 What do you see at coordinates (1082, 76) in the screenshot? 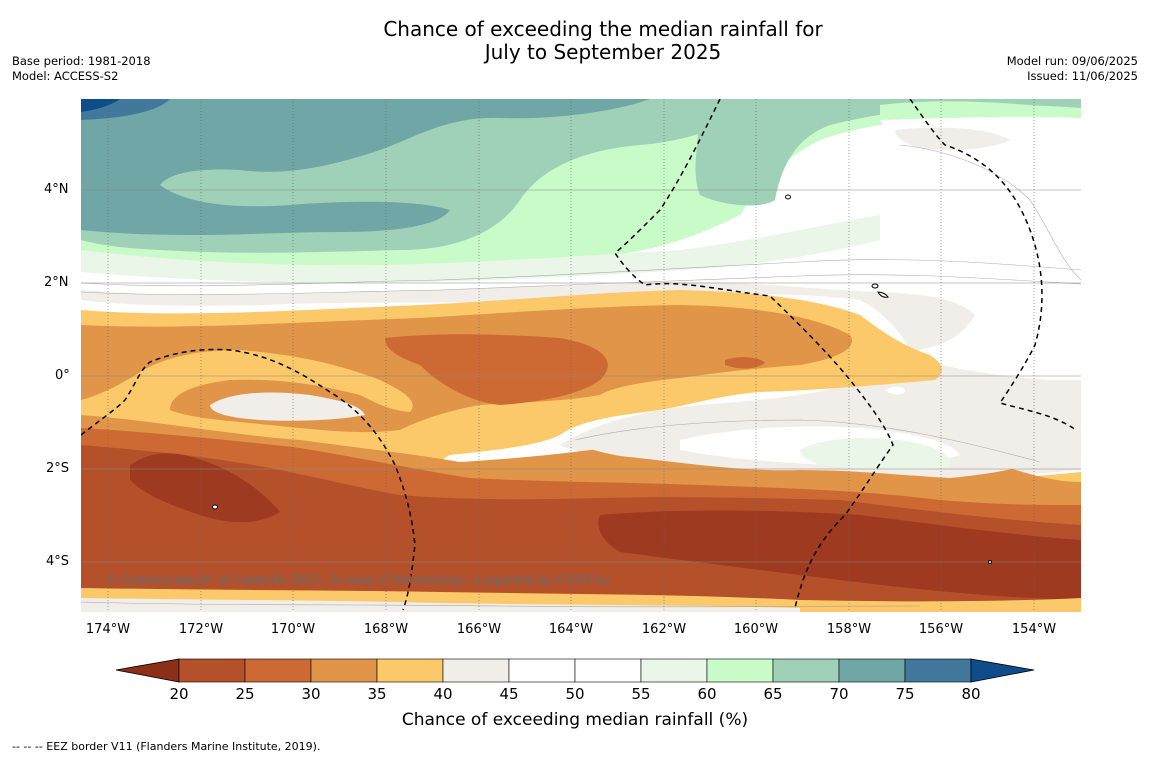
I see `issued-date: Issued: 11/06/2025` at bounding box center [1082, 76].